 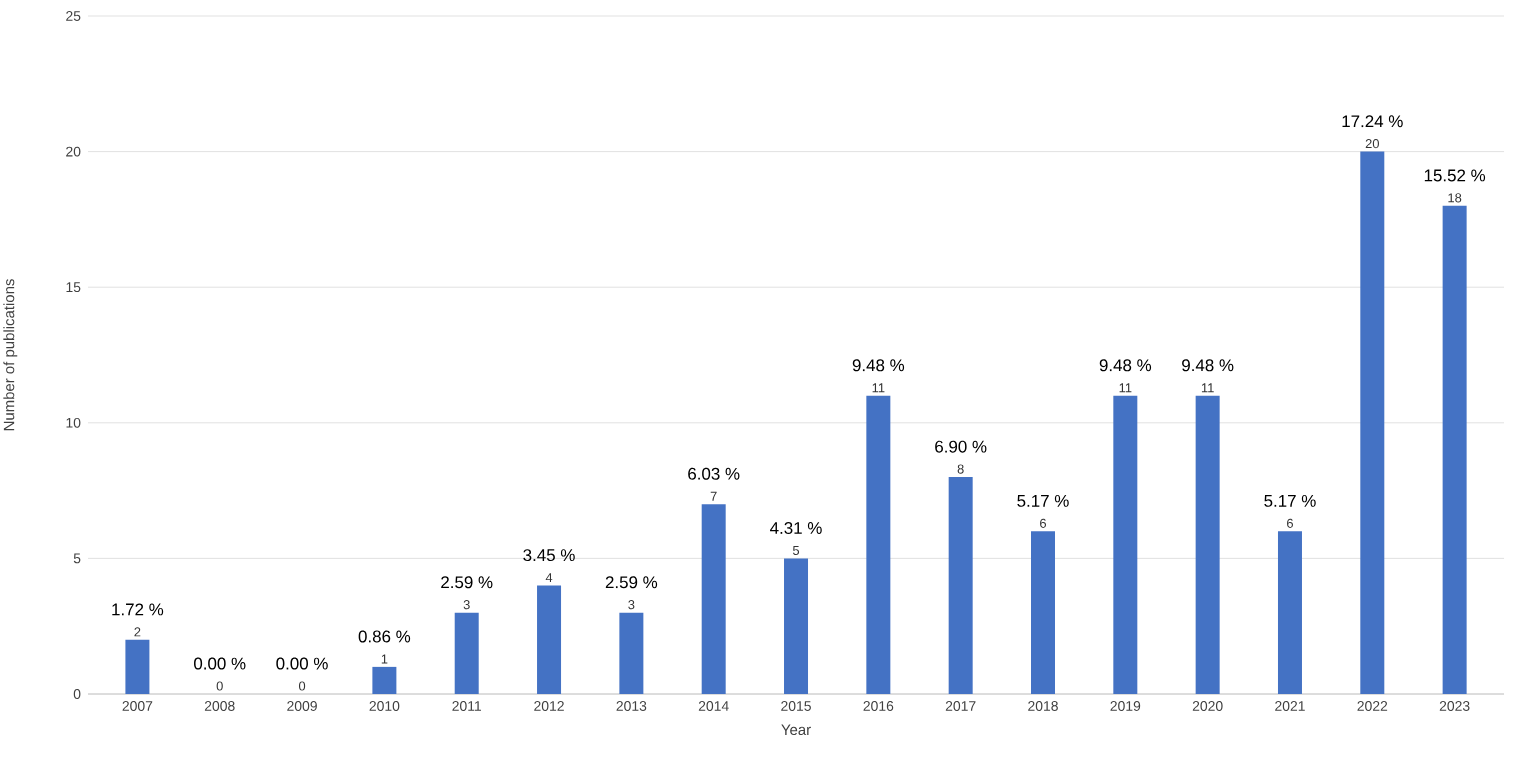 I want to click on annotation: 1.72 %, so click(x=138, y=609).